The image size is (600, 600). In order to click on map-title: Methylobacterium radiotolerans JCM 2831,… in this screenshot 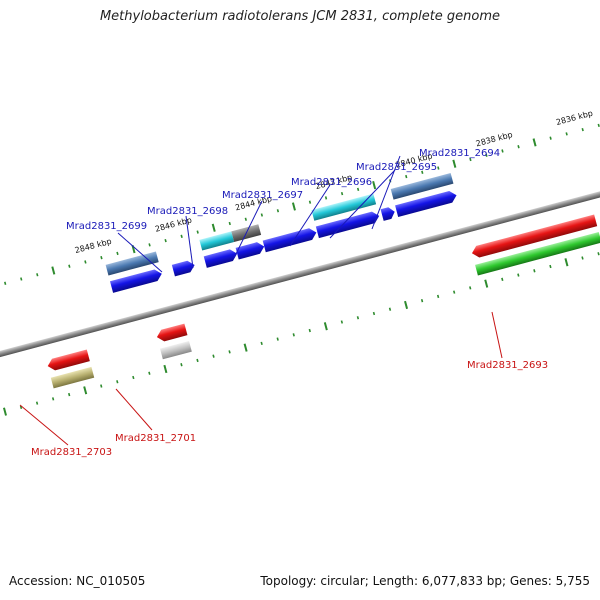, I will do `click(300, 16)`.